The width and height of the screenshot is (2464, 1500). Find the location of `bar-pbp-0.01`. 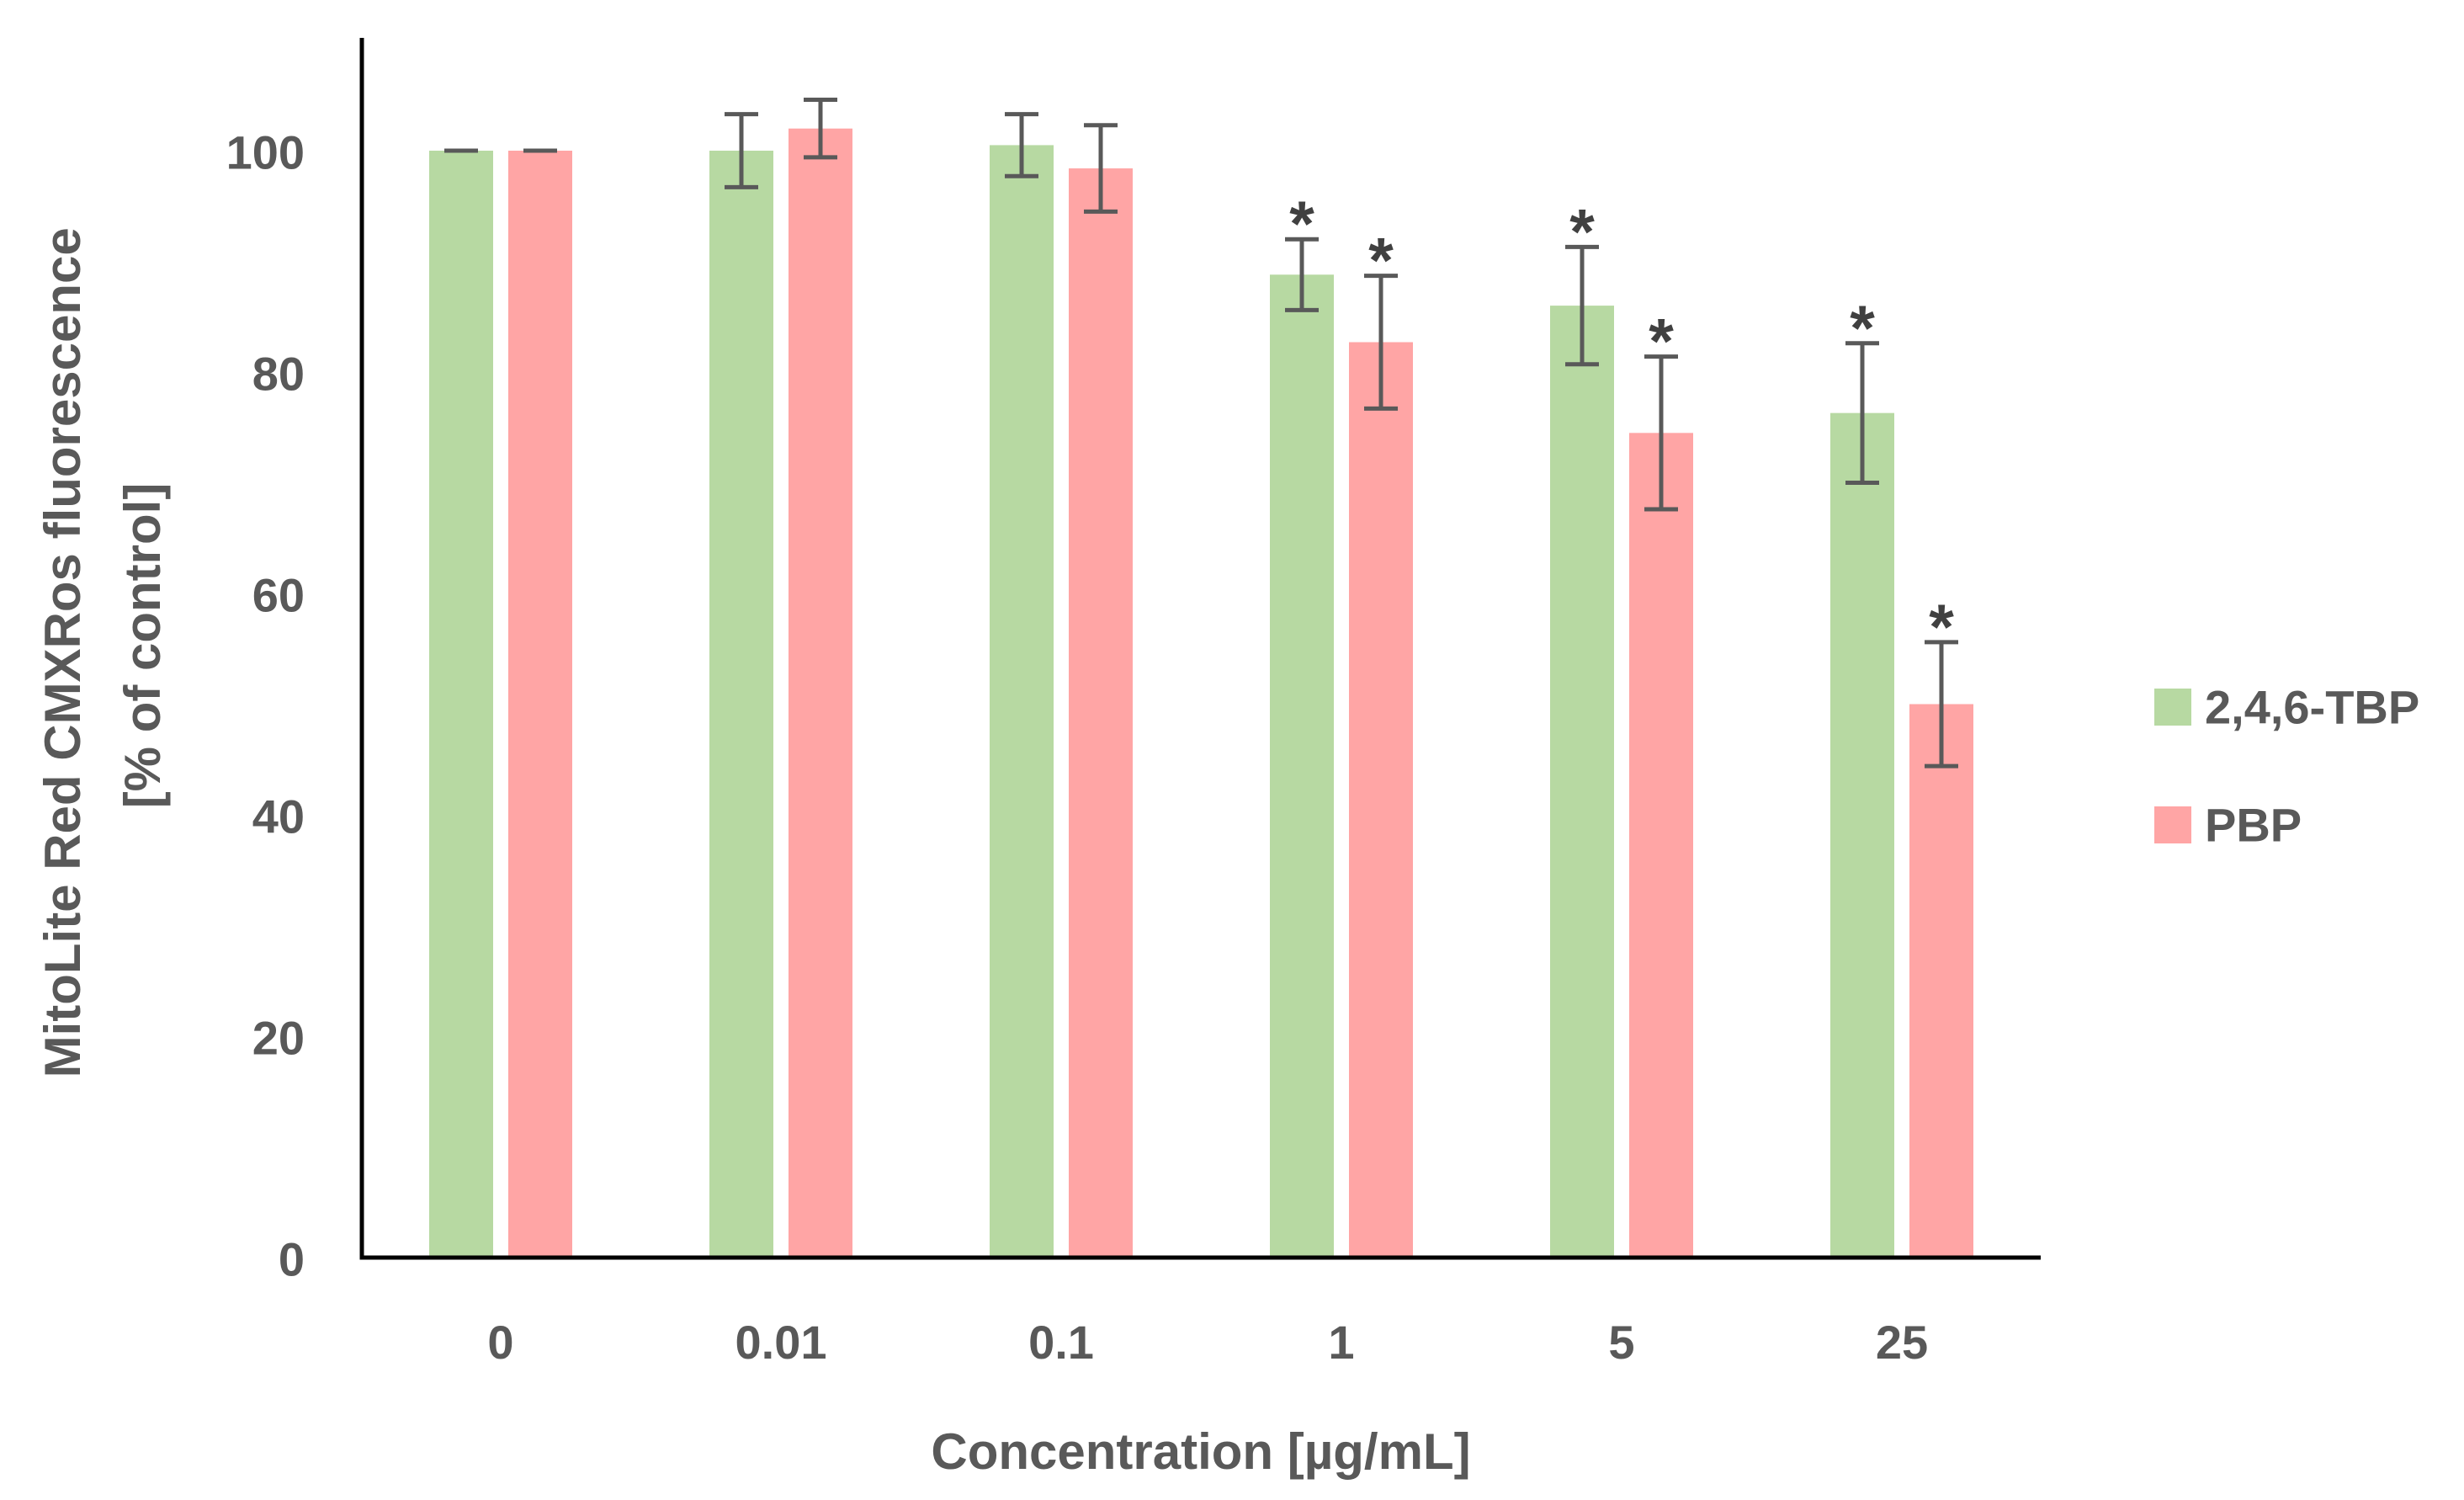

bar-pbp-0.01 is located at coordinates (820, 693).